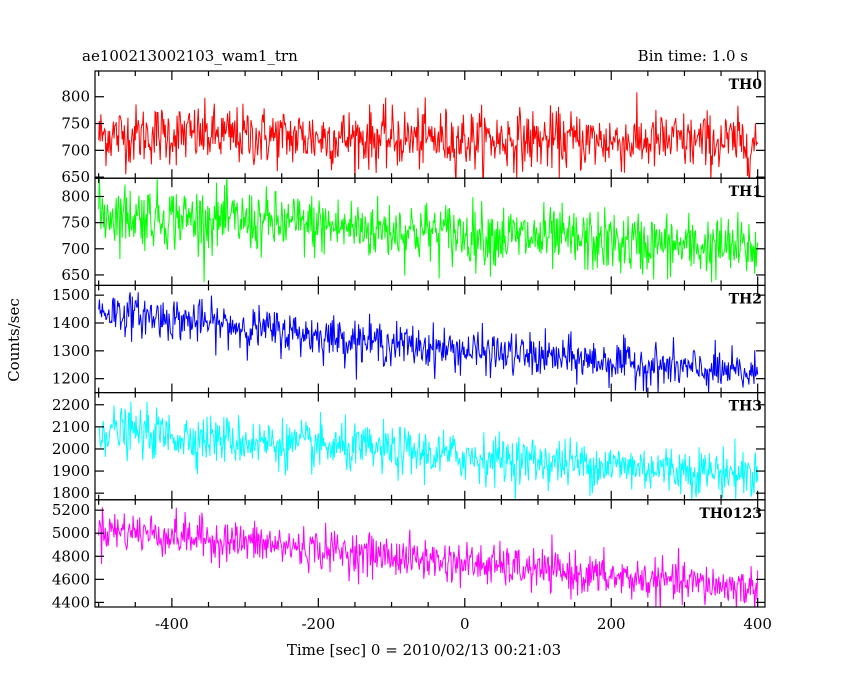 The image size is (850, 680). What do you see at coordinates (428, 135) in the screenshot?
I see `series-th0` at bounding box center [428, 135].